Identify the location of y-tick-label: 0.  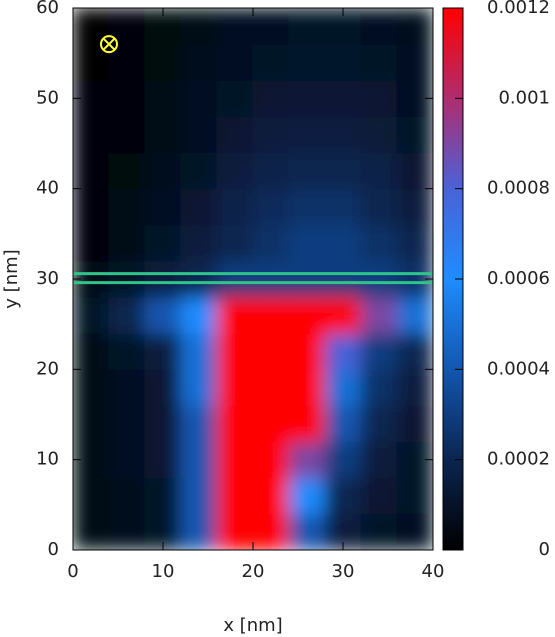
(53, 549).